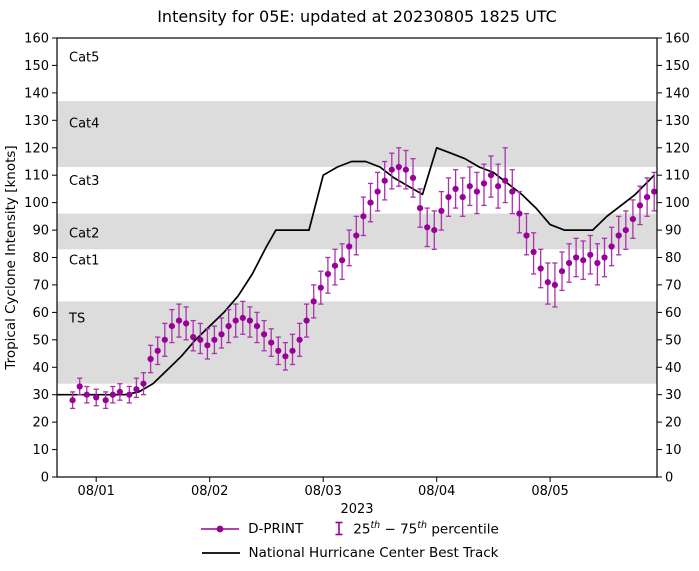 This screenshot has width=699, height=571. Describe the element at coordinates (11, 257) in the screenshot. I see `y-axis-label: Tropical Cyclone Intensity [knots]` at that location.